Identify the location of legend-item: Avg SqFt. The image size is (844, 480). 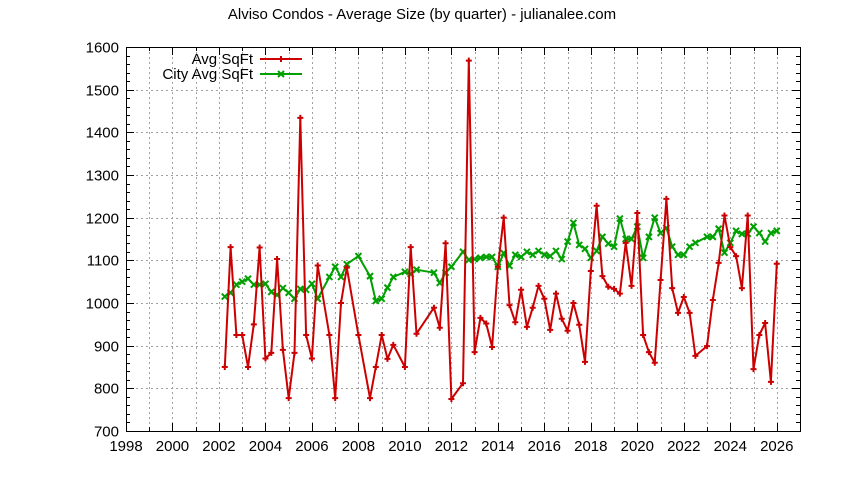
(247, 59).